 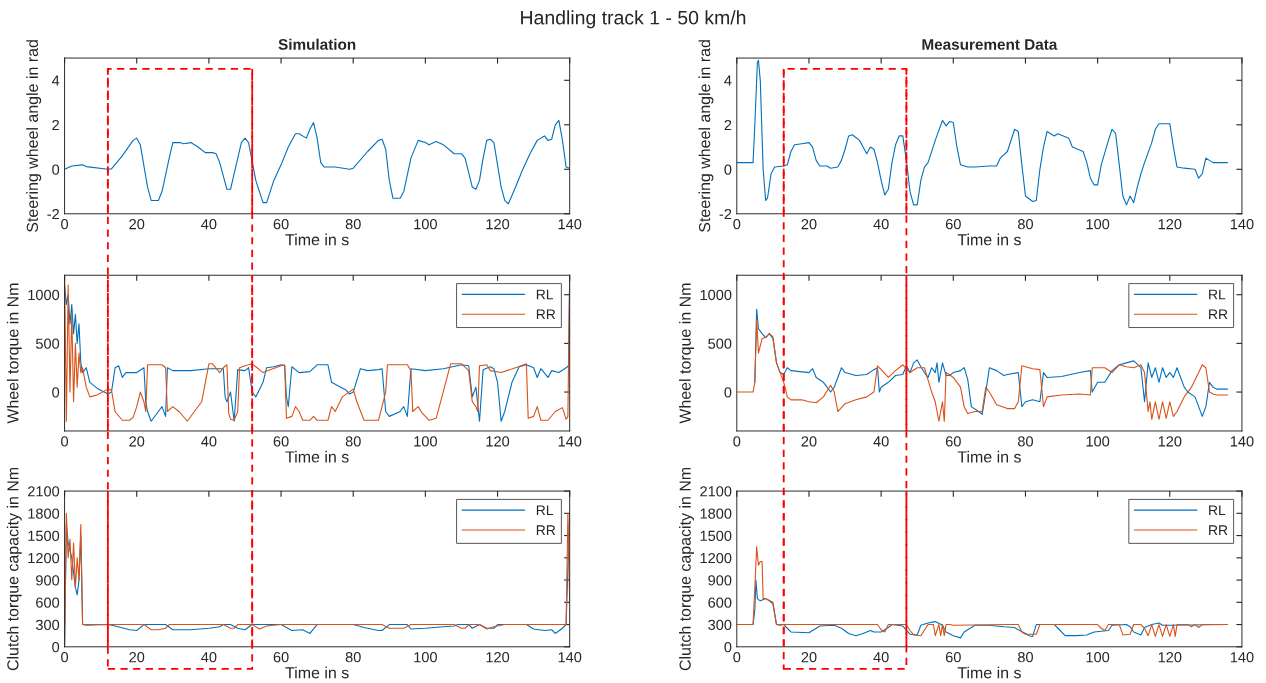 I want to click on chart-title: Simulation, so click(x=317, y=44).